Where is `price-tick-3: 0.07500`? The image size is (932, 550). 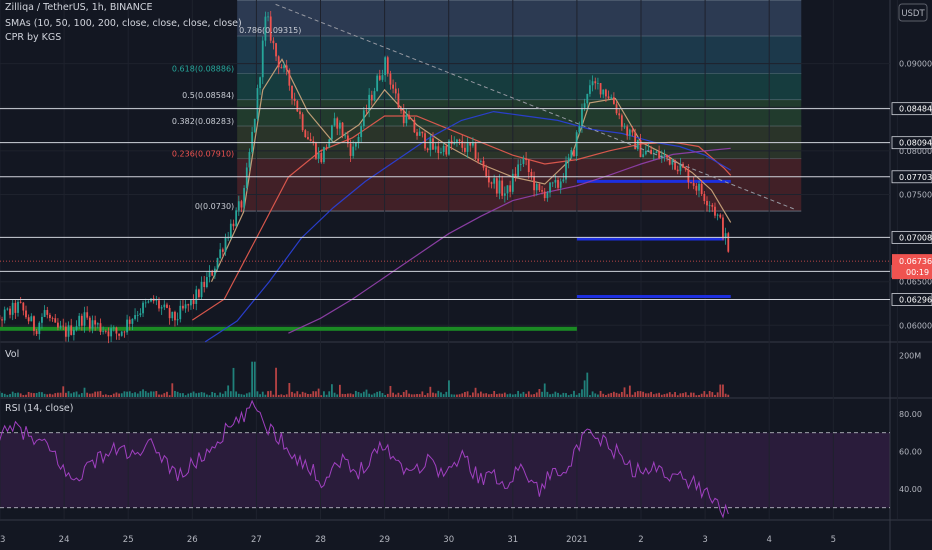 price-tick-3: 0.07500 is located at coordinates (915, 194).